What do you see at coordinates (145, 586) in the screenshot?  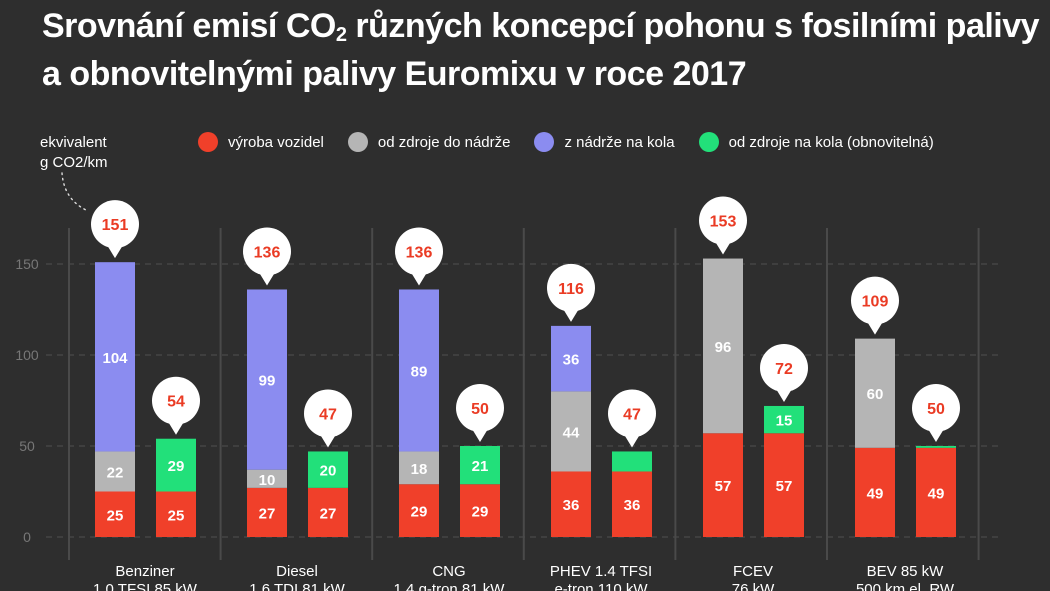 I see `category-label-benziner-line-2: 1,0 TFSI 85 kW` at bounding box center [145, 586].